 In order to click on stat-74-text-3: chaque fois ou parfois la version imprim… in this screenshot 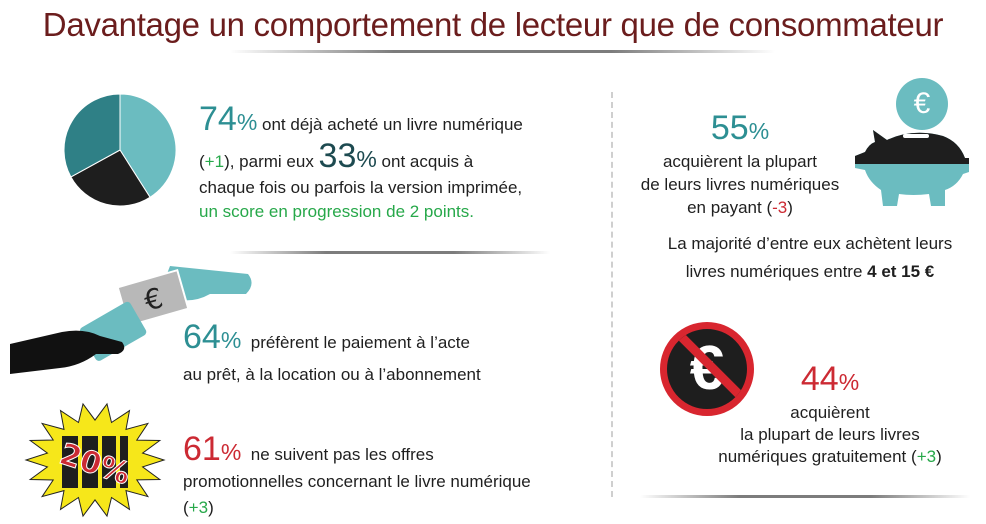, I will do `click(361, 187)`.